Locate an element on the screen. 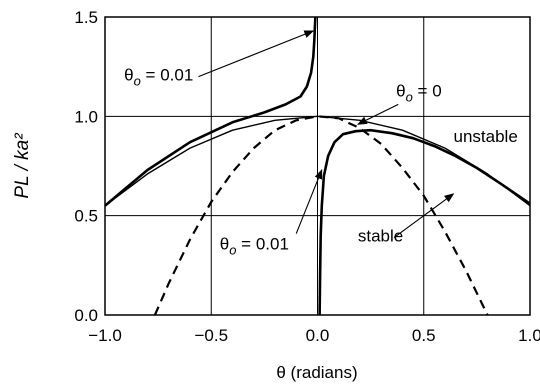 This screenshot has height=385, width=540. x-tick-label: 0.5 is located at coordinates (424, 335).